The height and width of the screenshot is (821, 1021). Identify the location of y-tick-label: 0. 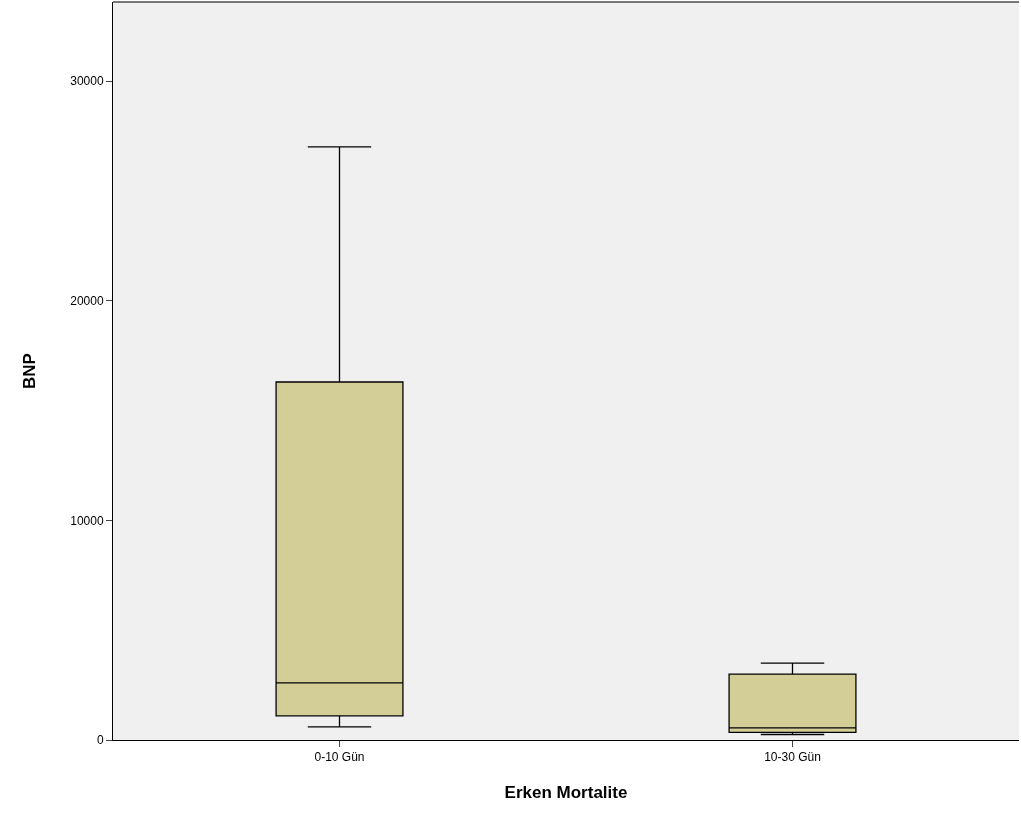
(100, 740).